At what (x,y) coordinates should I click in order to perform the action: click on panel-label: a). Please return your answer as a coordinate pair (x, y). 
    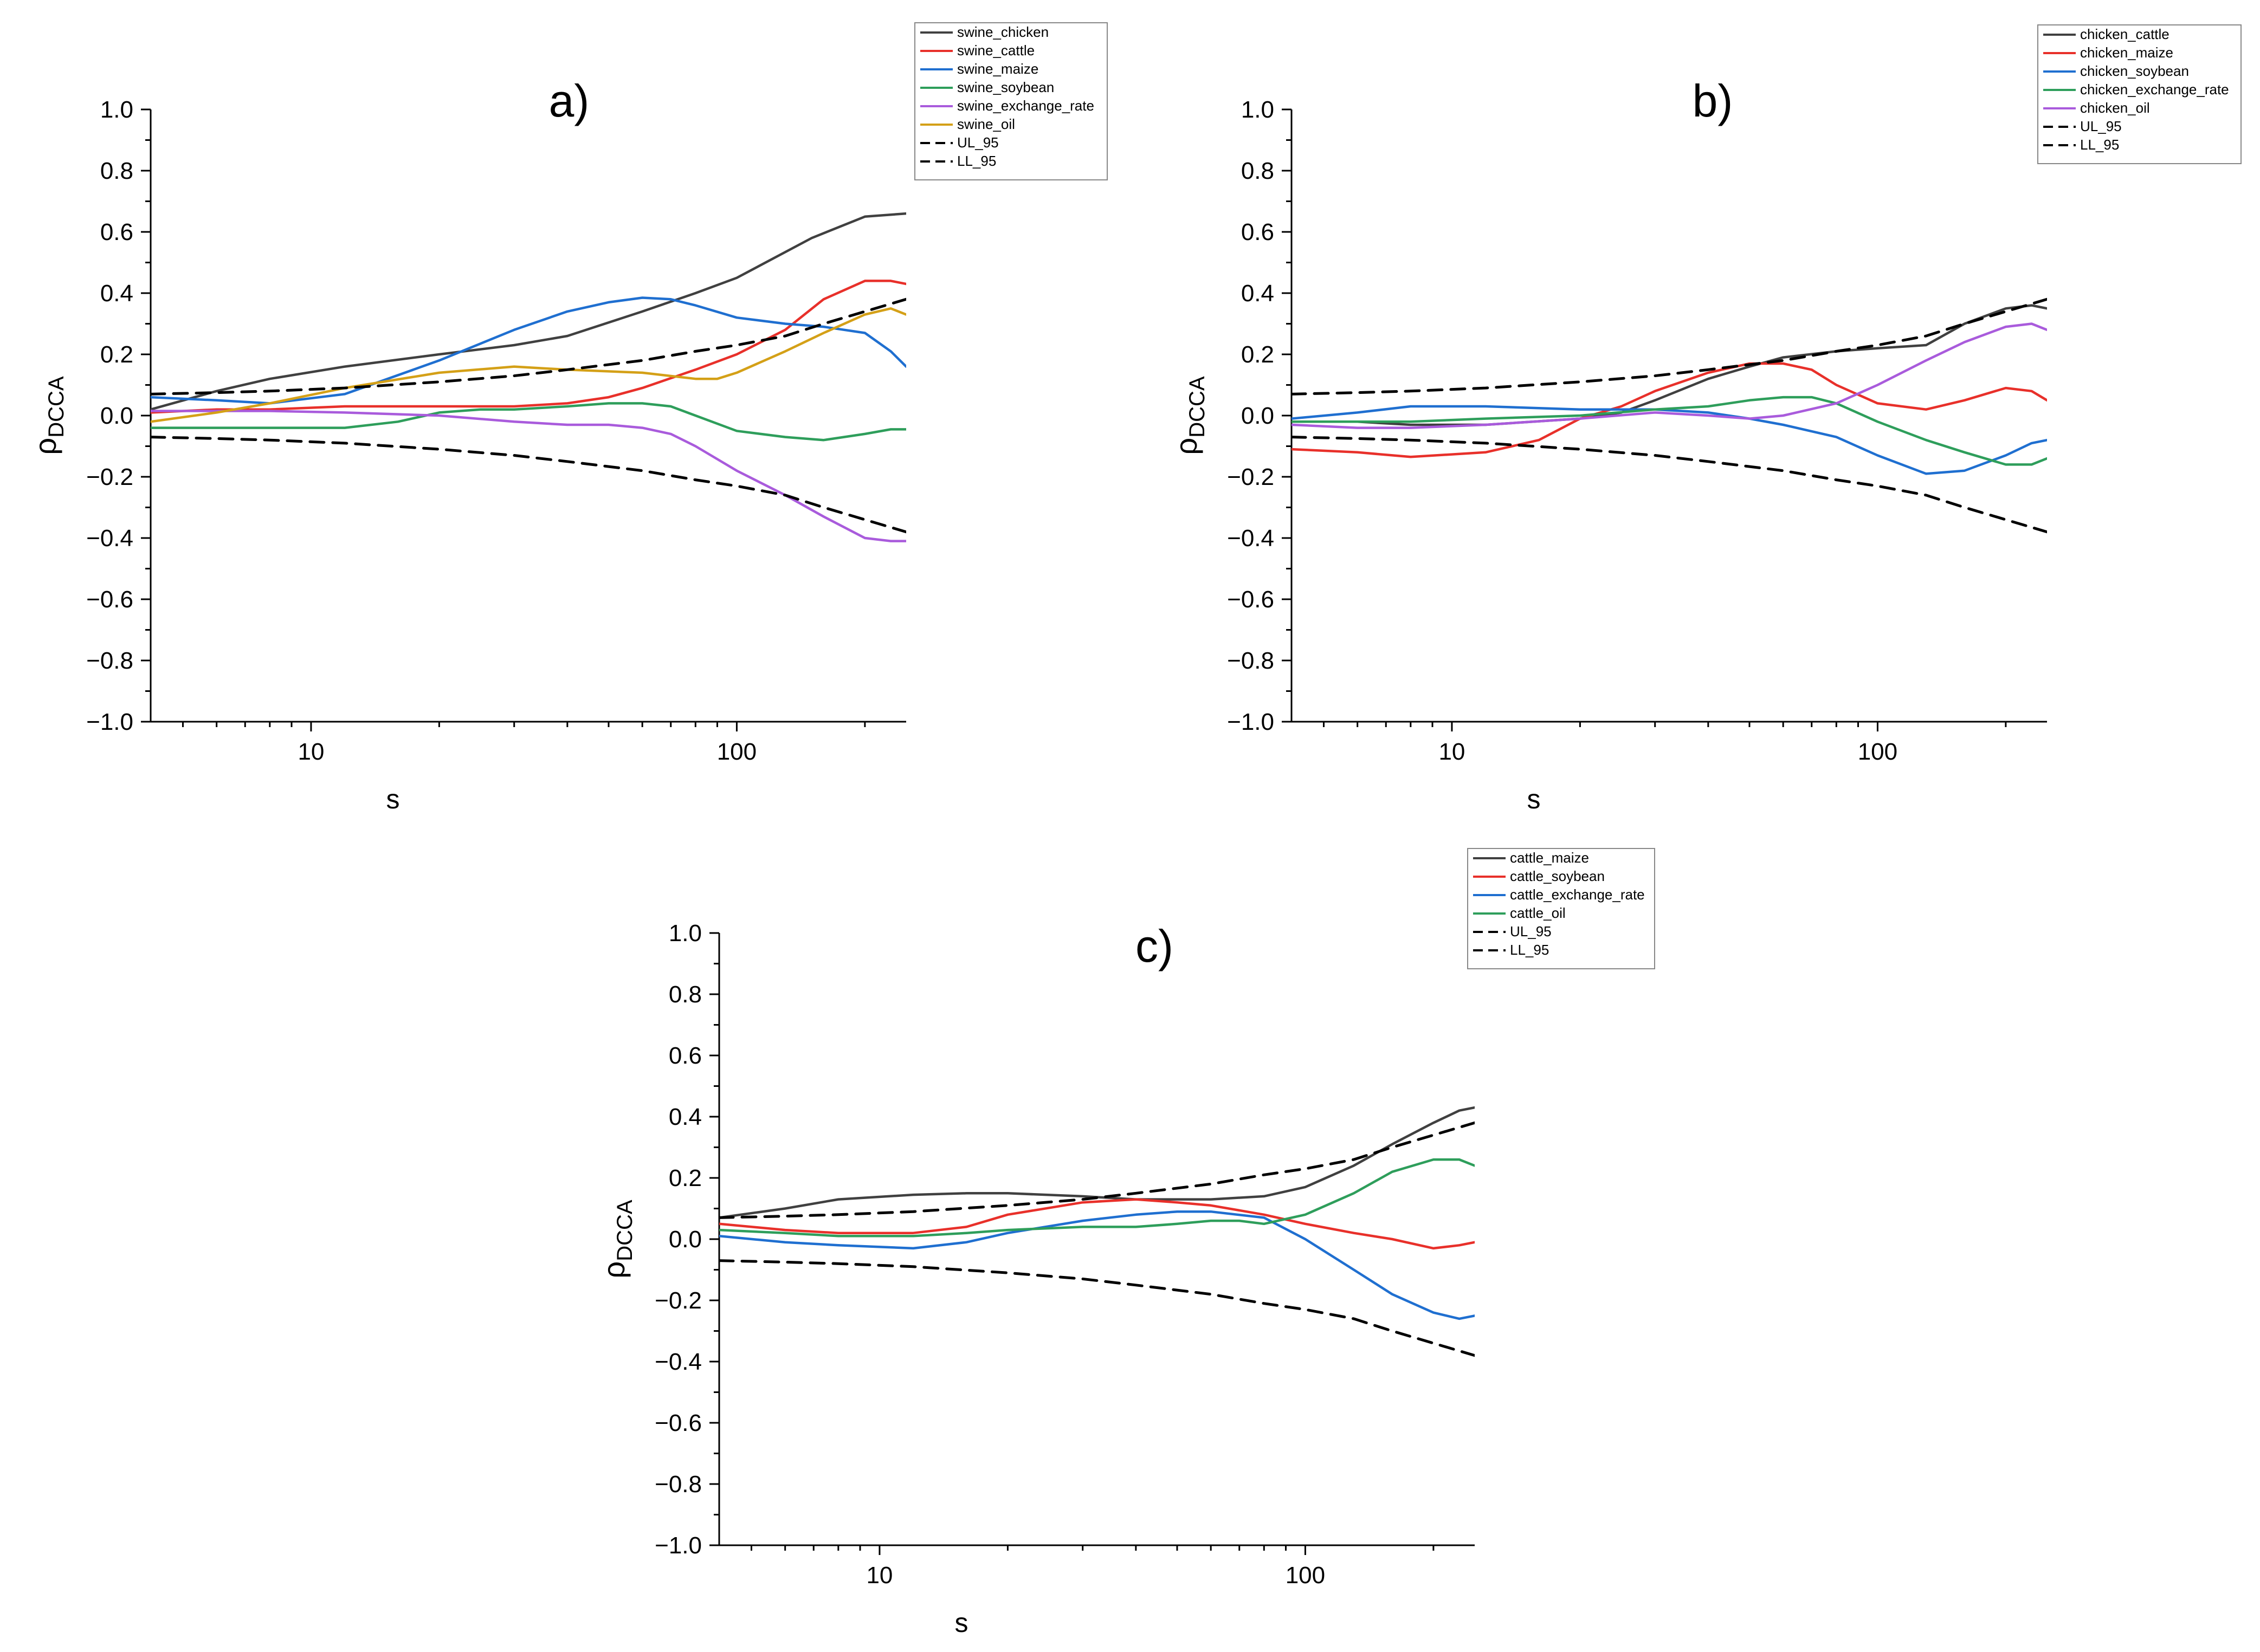
    Looking at the image, I should click on (569, 100).